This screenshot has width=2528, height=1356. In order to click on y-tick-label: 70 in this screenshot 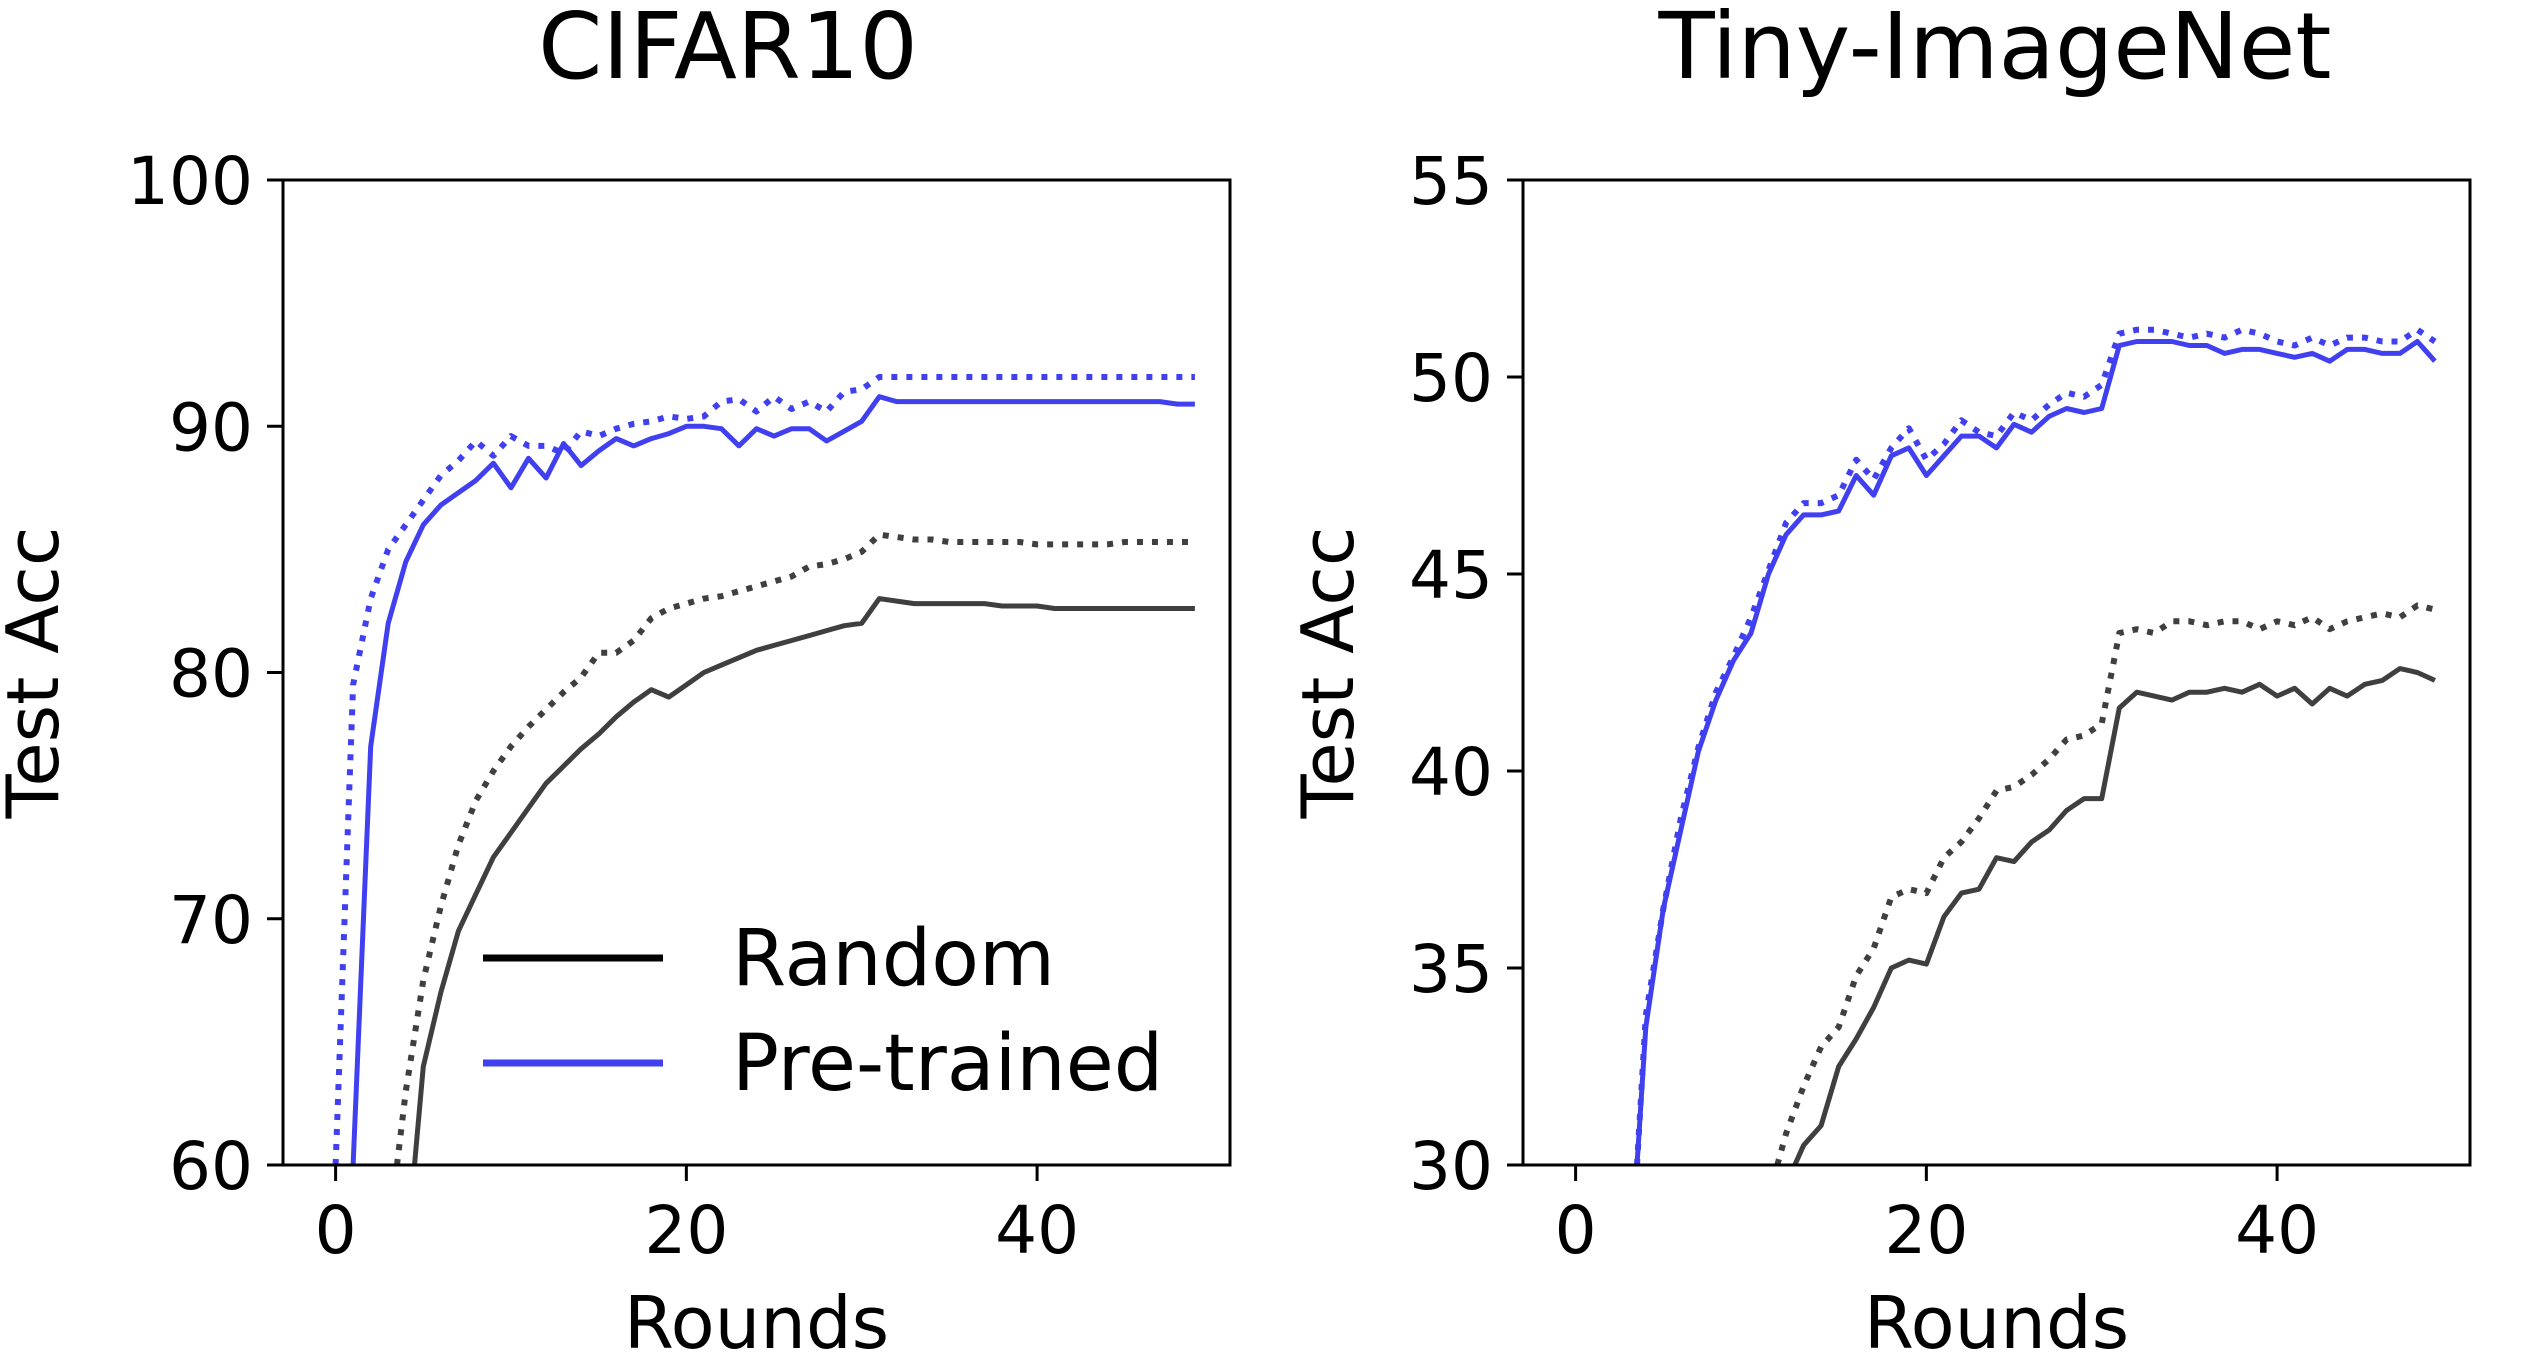, I will do `click(211, 920)`.